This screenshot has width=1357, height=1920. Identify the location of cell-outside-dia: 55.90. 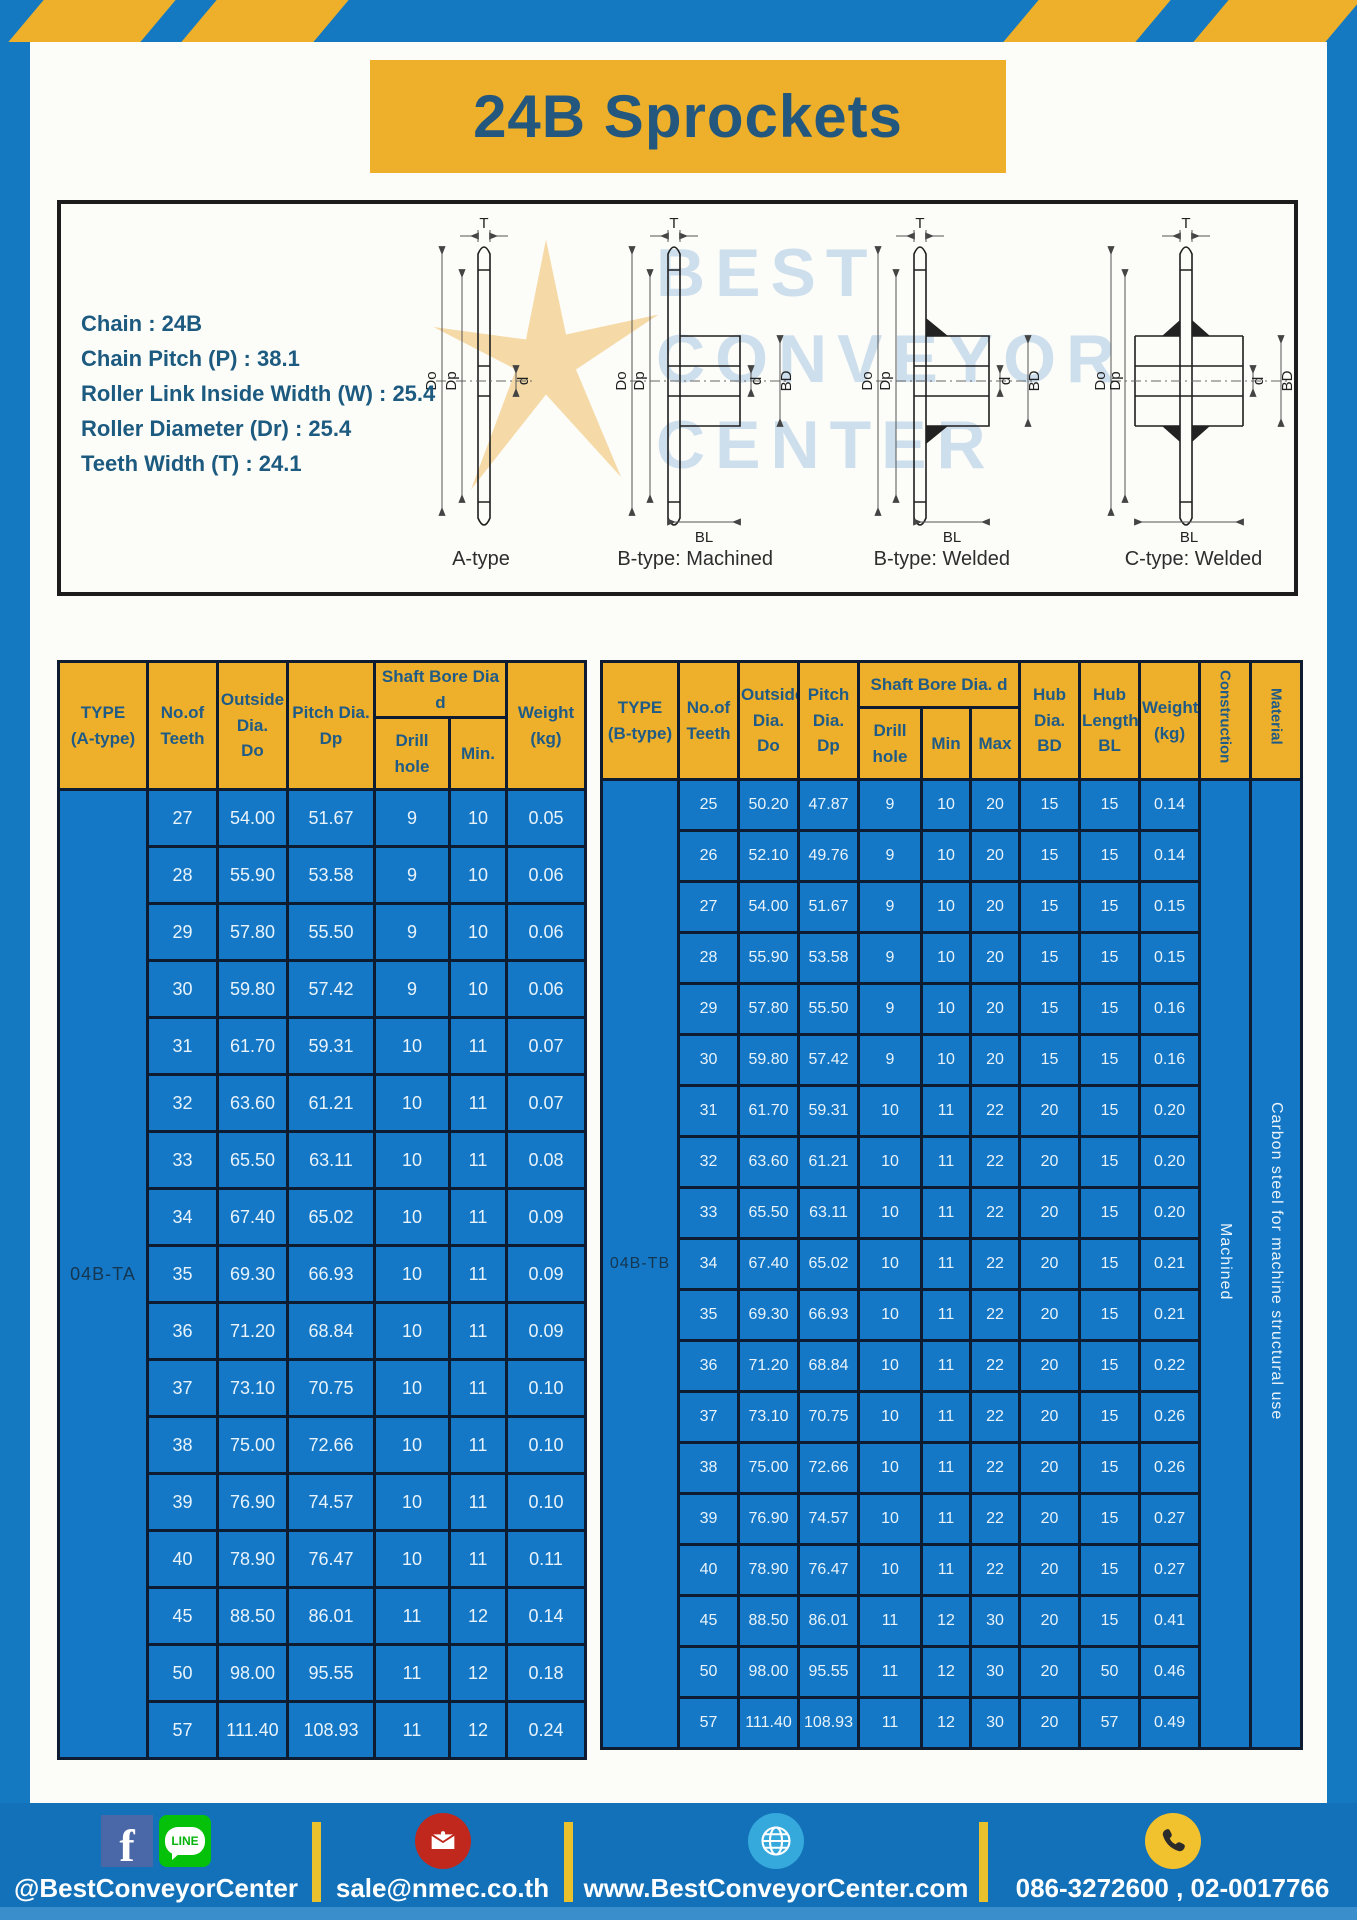
(768, 958).